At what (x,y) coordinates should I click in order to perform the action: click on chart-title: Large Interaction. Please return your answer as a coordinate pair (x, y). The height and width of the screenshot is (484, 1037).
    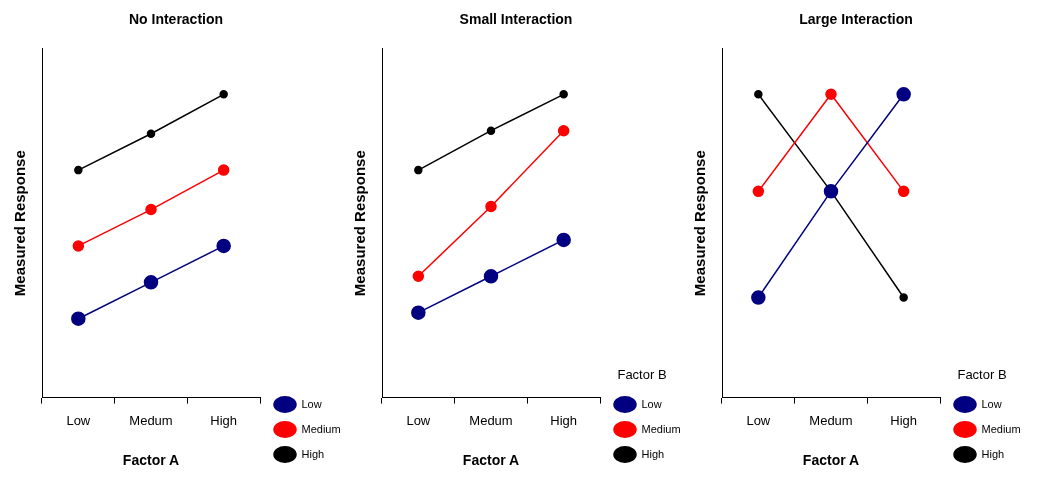
    Looking at the image, I should click on (856, 19).